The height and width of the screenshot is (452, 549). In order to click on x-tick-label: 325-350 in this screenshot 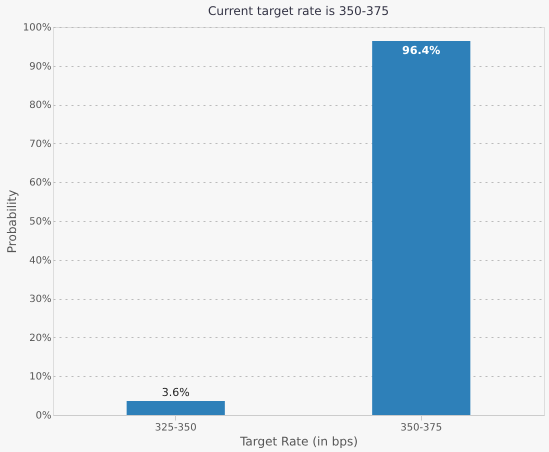, I will do `click(175, 428)`.